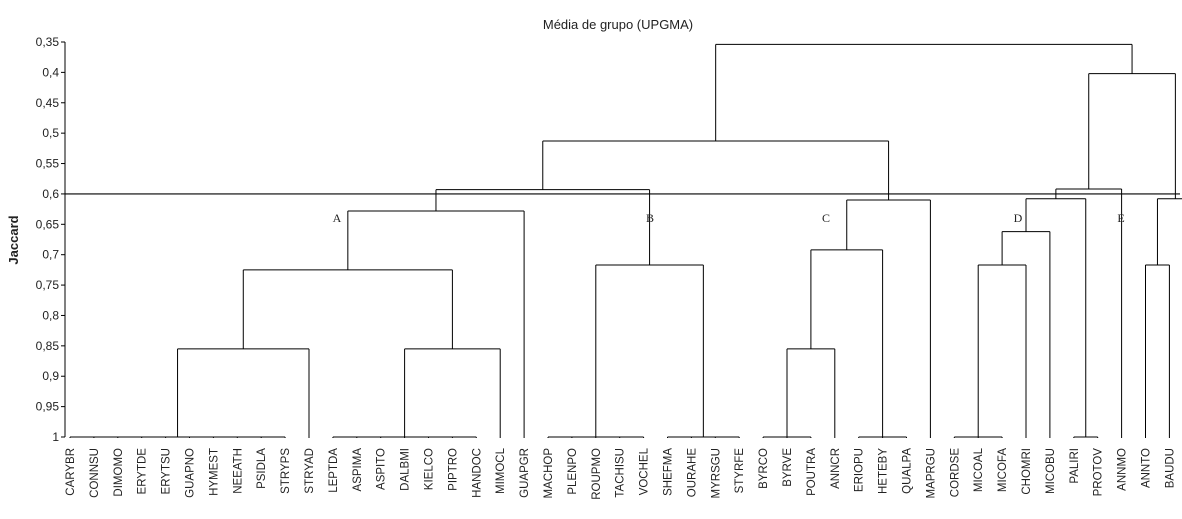  Describe the element at coordinates (618, 24) in the screenshot. I see `chart-title: Média de grupo (UPGMA)` at that location.